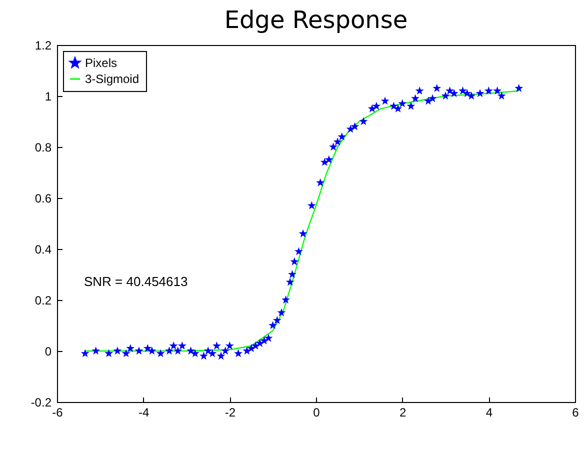  I want to click on y-tick-label: 1, so click(48, 97).